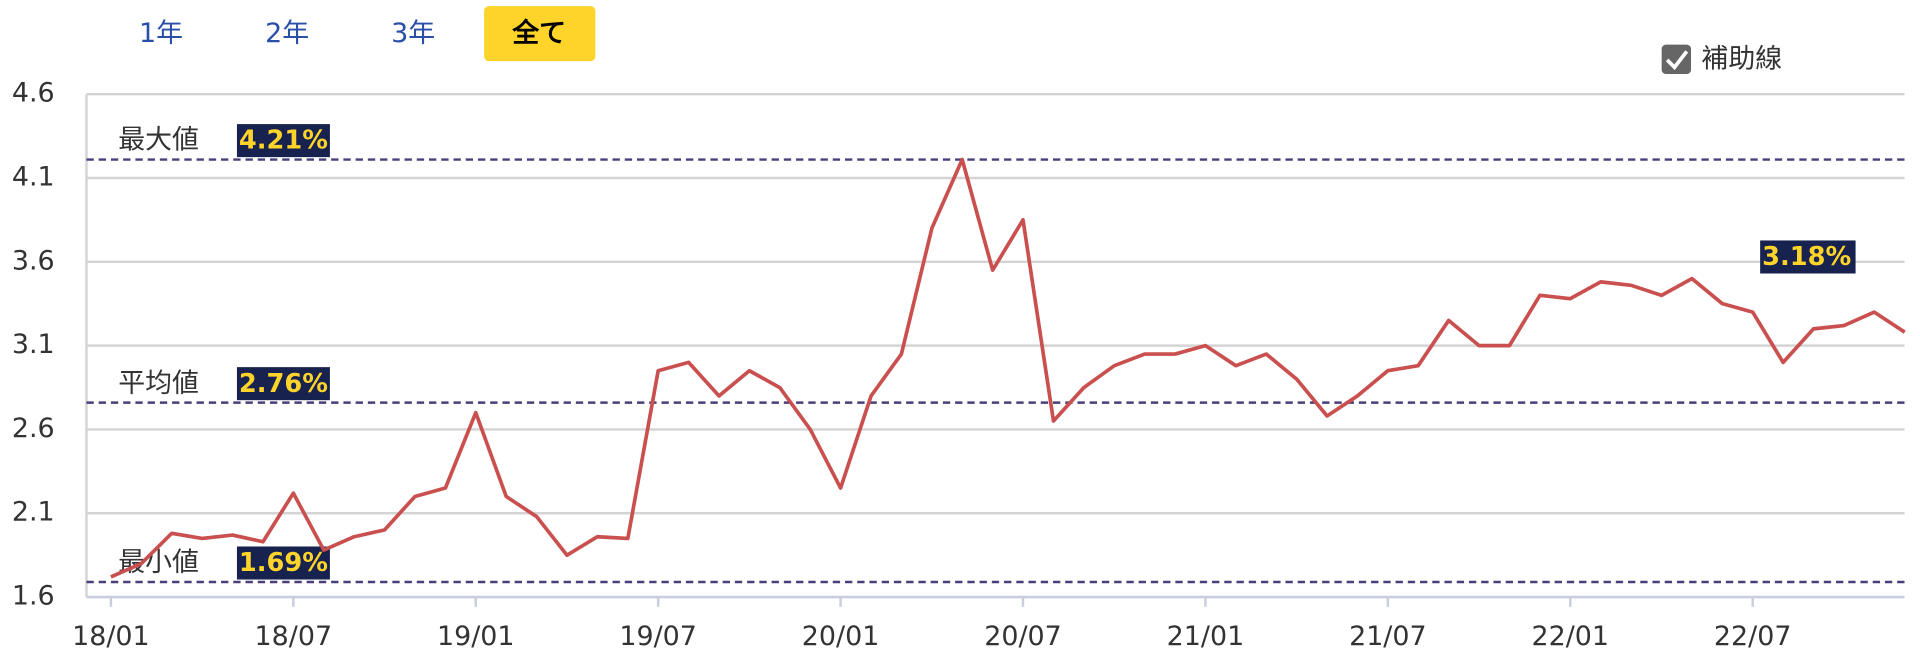  What do you see at coordinates (413, 33) in the screenshot?
I see `range-button: 3年` at bounding box center [413, 33].